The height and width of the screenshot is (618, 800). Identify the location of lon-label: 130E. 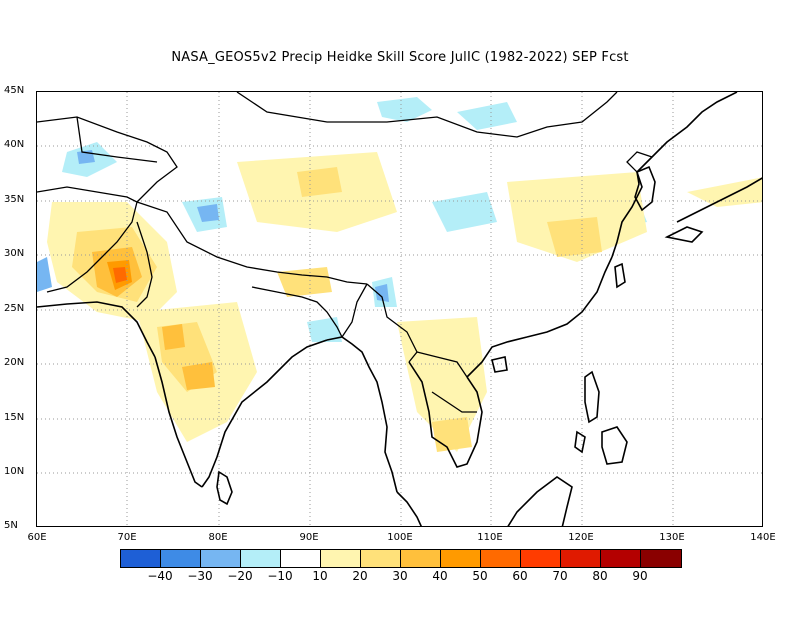
(672, 537).